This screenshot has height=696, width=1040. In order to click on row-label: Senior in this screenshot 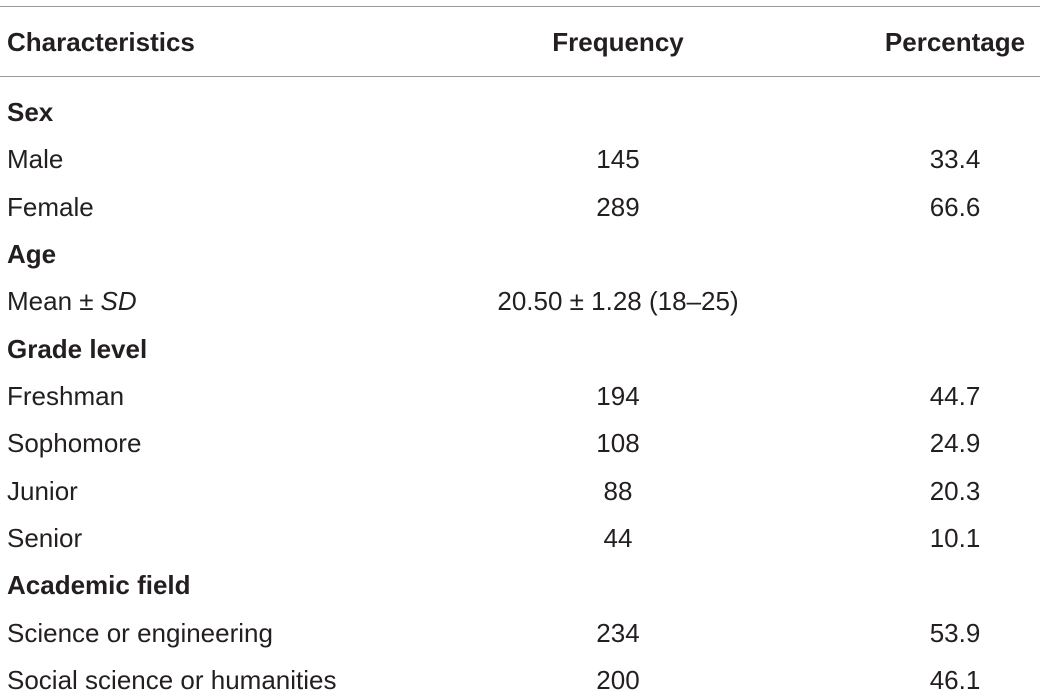, I will do `click(44, 538)`.